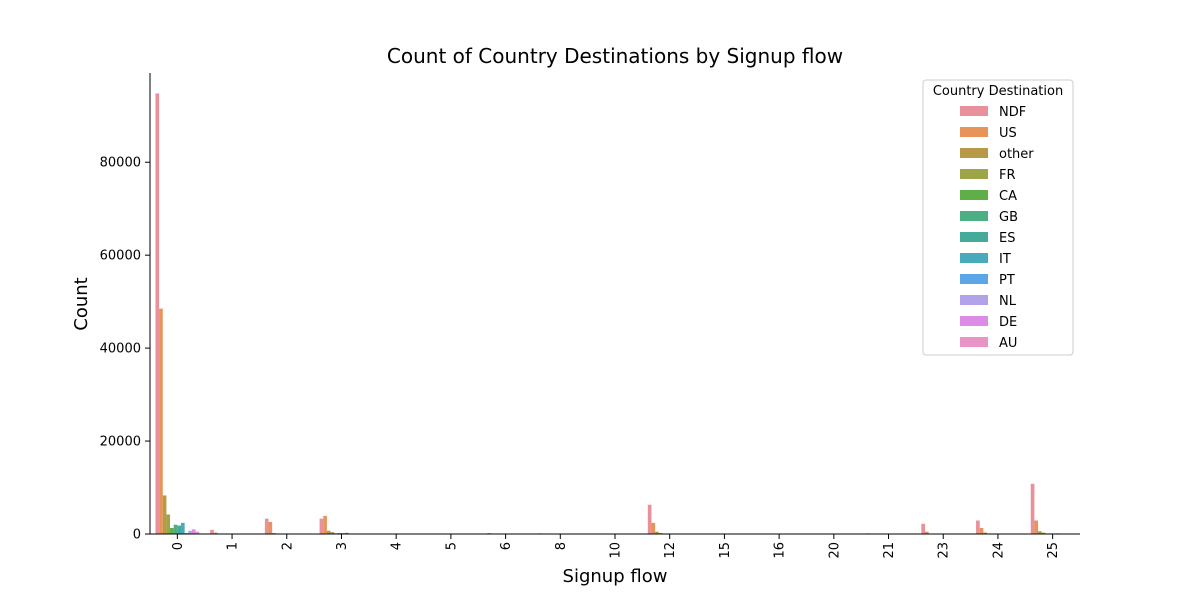  What do you see at coordinates (120, 163) in the screenshot?
I see `y-tick-label: 80000` at bounding box center [120, 163].